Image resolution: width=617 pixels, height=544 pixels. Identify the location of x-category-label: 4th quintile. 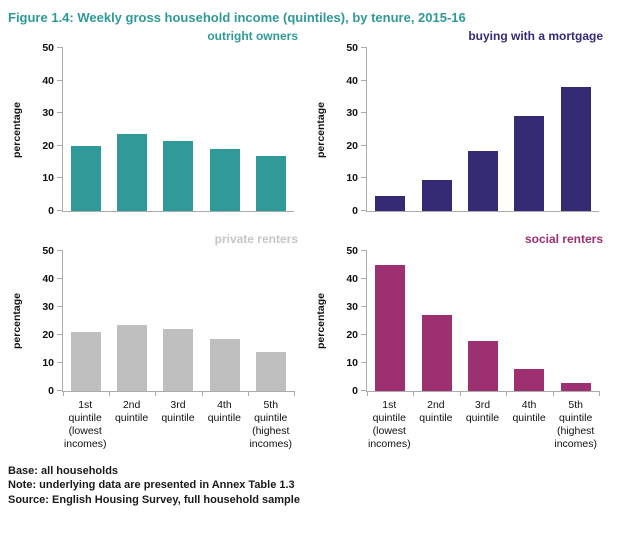
(529, 412).